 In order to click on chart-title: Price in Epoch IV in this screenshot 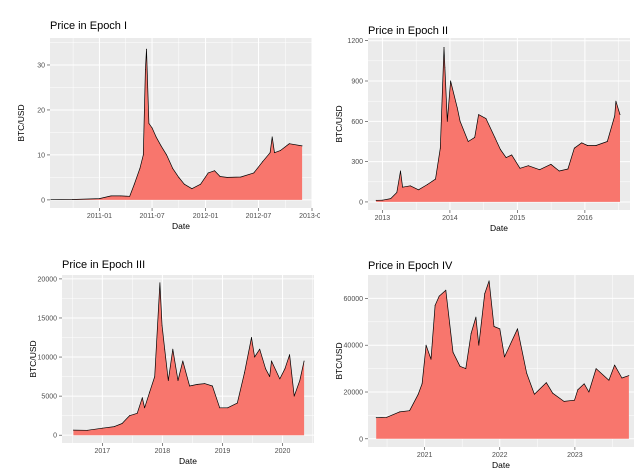, I will do `click(410, 266)`.